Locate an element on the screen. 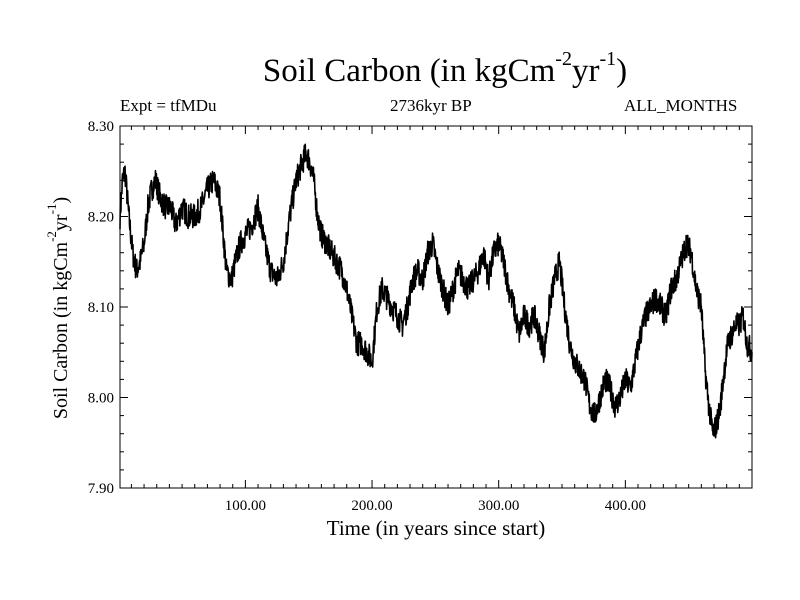 This screenshot has width=800, height=600. x-tick-label: 300.00 is located at coordinates (498, 506).